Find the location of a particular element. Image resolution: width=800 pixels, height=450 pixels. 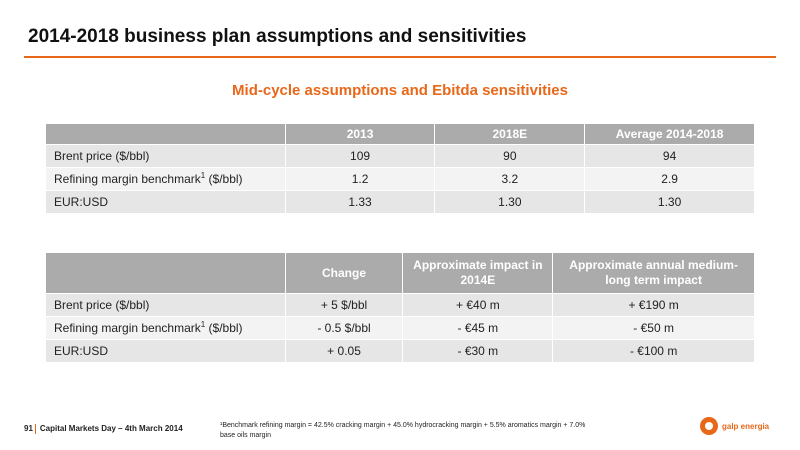

page-number: 91 is located at coordinates (28, 429).